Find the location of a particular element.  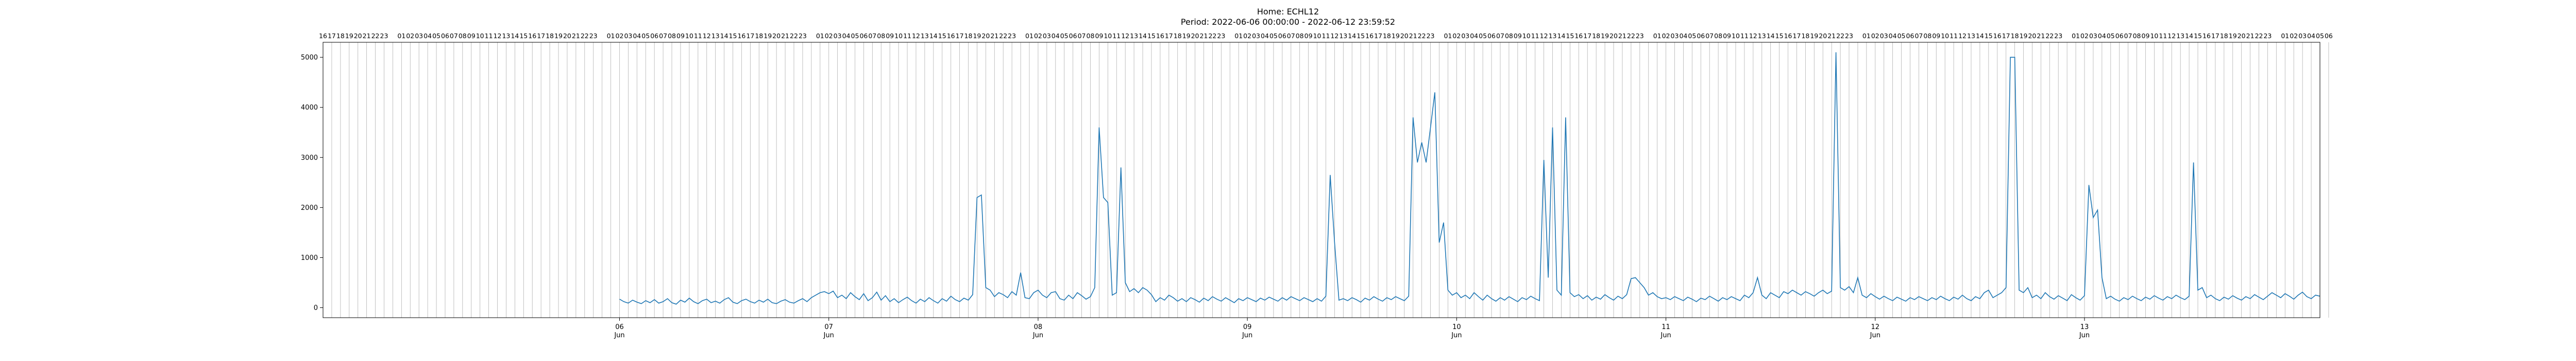

hour-tick-label: 03 is located at coordinates (628, 36).